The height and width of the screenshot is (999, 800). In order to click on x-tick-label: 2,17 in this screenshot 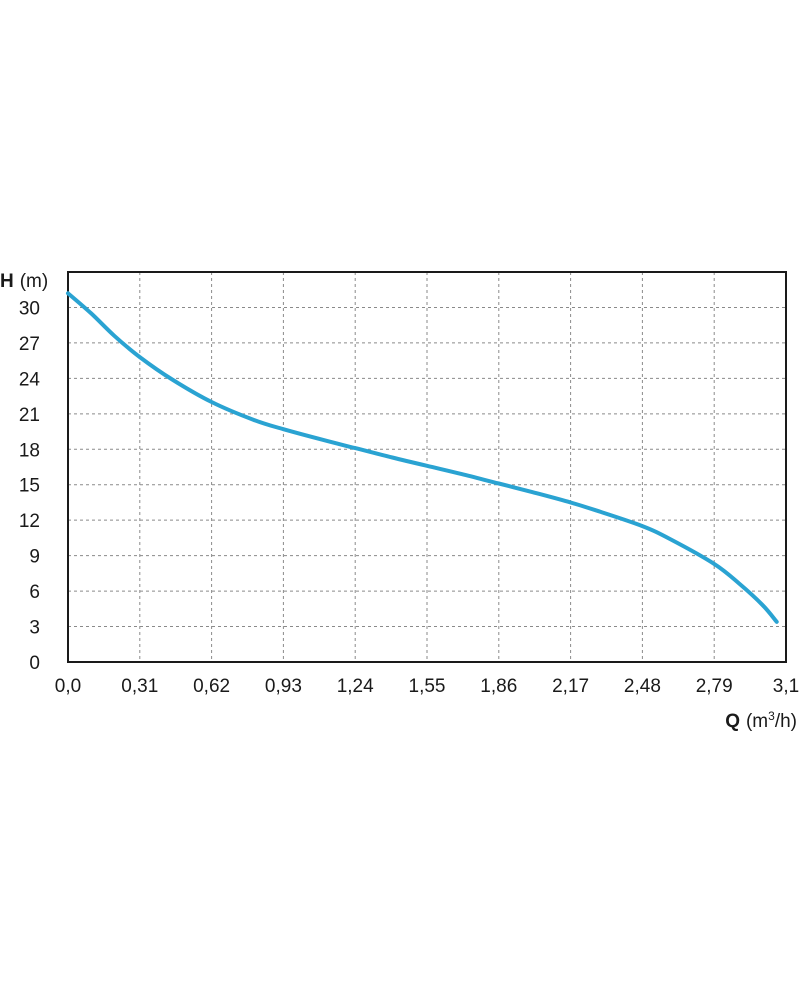, I will do `click(570, 686)`.